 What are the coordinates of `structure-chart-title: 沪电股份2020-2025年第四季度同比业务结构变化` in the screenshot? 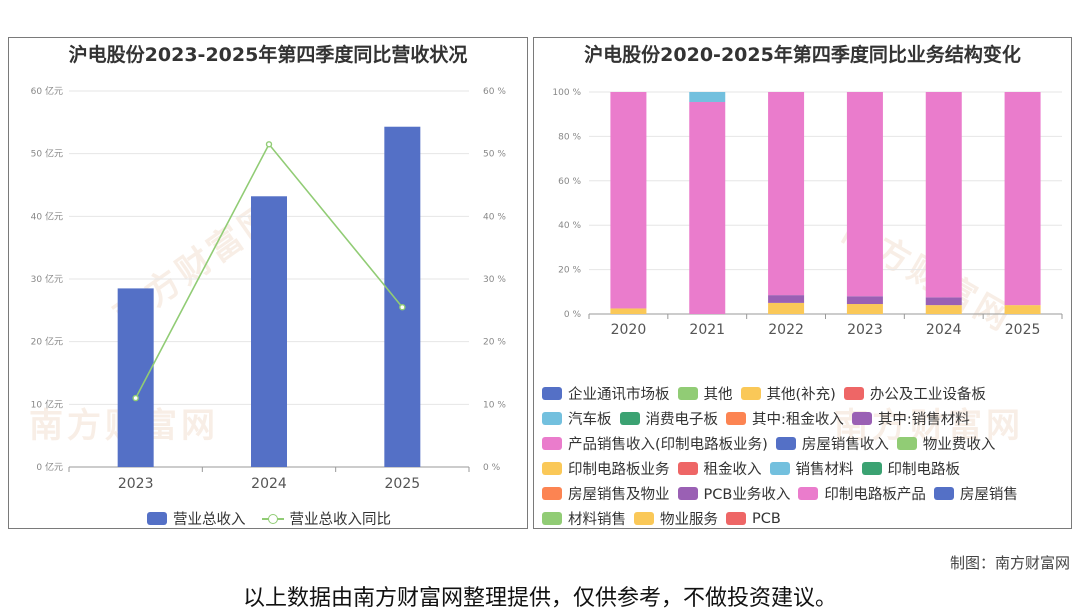 It's located at (802, 55).